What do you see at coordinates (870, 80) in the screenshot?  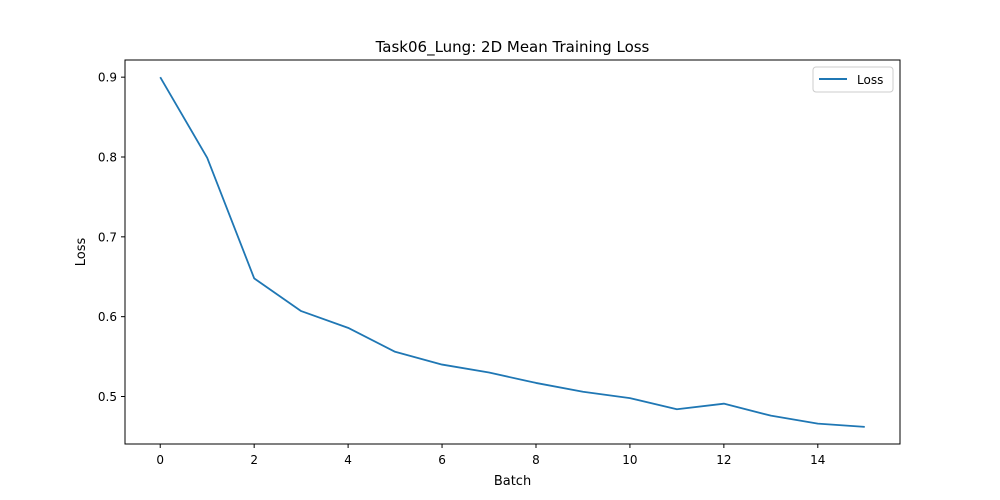 I see `legend-label-loss: Loss` at bounding box center [870, 80].